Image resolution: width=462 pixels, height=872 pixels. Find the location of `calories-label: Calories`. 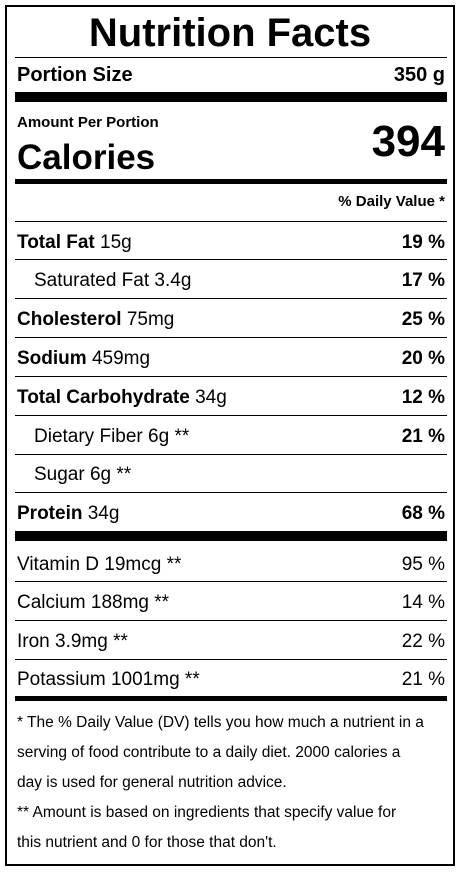

calories-label: Calories is located at coordinates (86, 157).